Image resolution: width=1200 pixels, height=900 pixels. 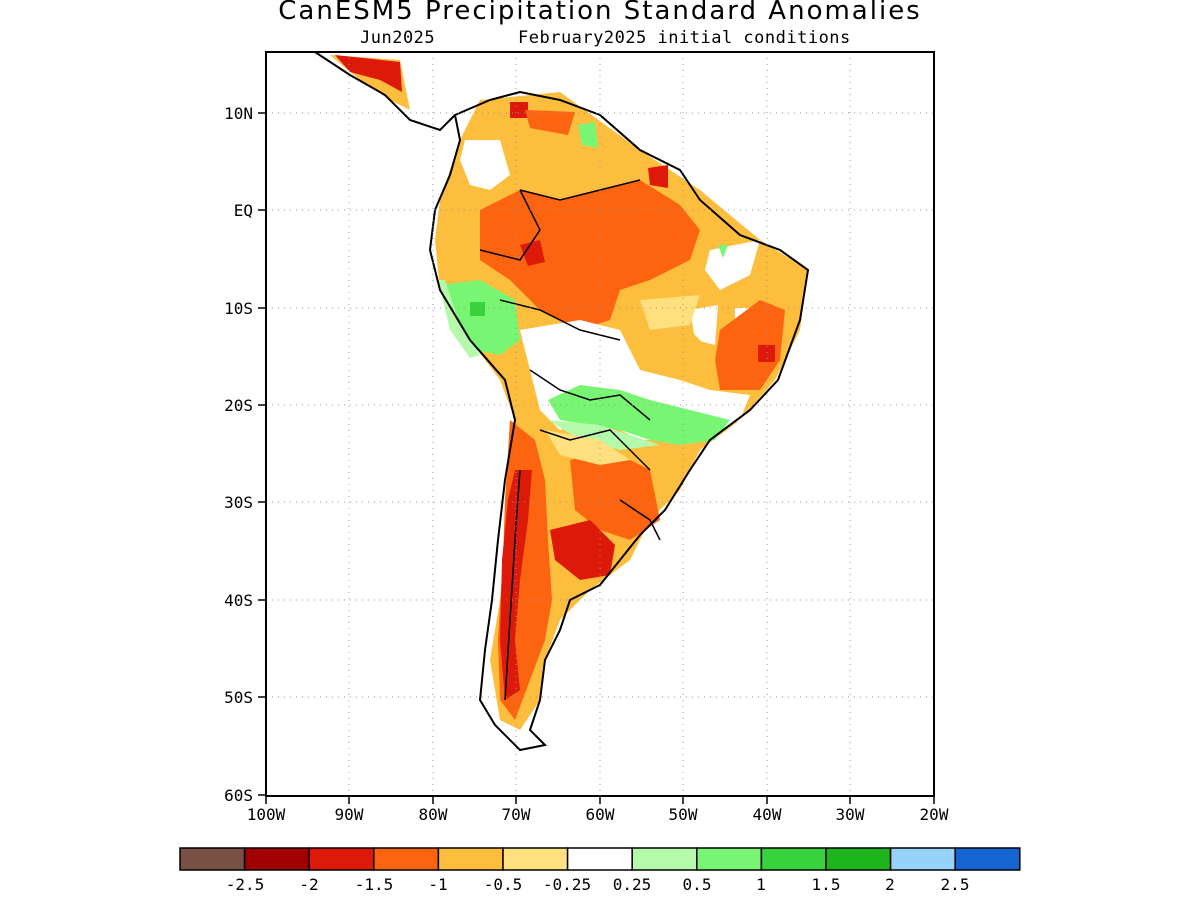 I want to click on coastline-central-america, so click(x=385, y=91).